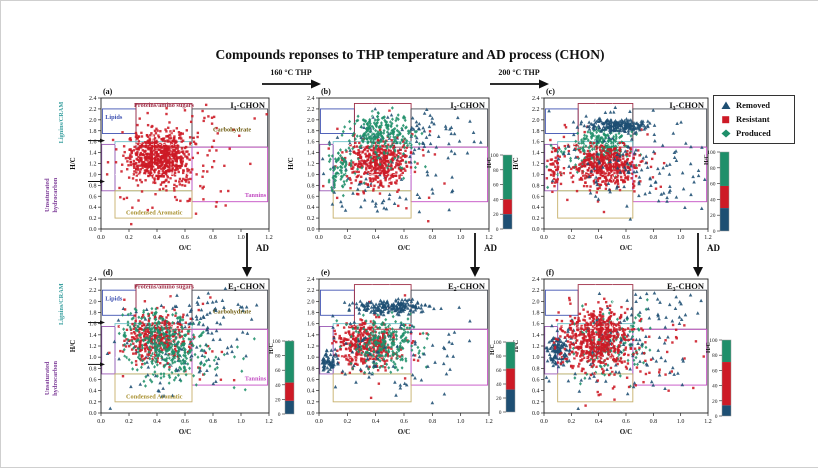 This screenshot has width=818, height=468. What do you see at coordinates (114, 299) in the screenshot?
I see `region-label-lipids: Lipids` at bounding box center [114, 299].